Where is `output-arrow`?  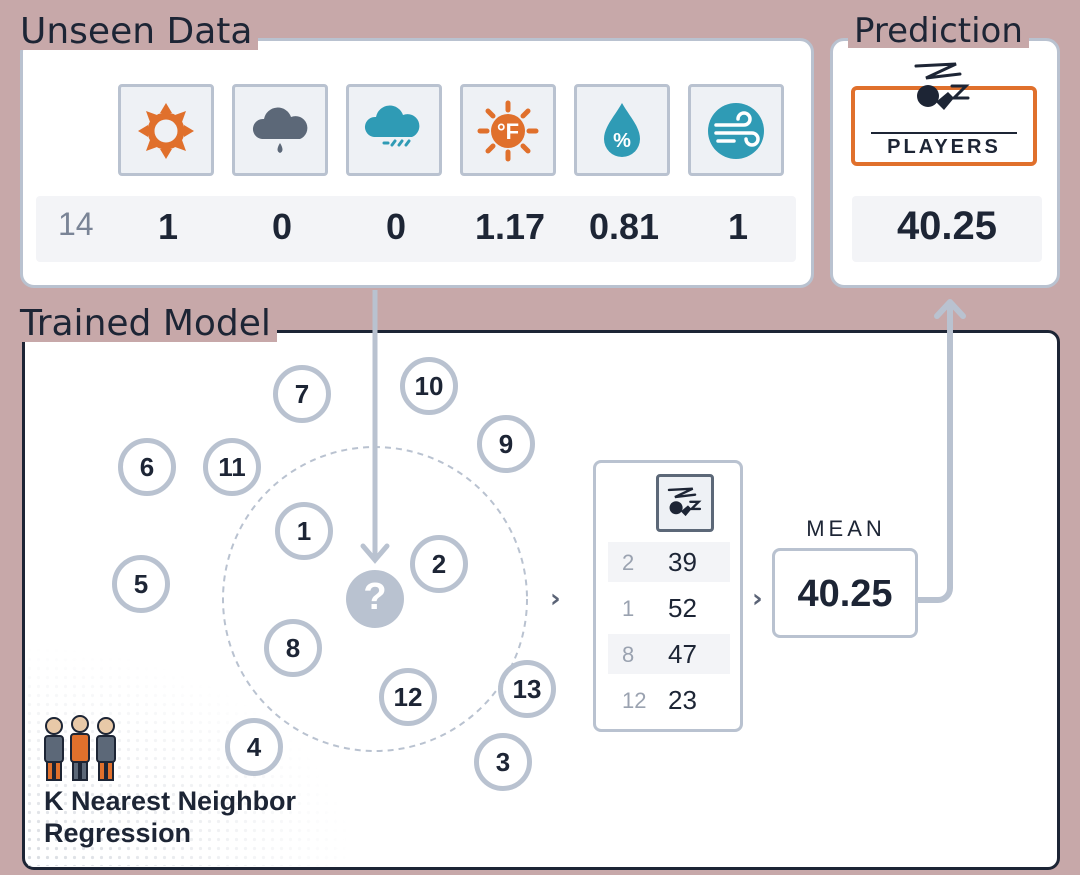 output-arrow is located at coordinates (942, 451).